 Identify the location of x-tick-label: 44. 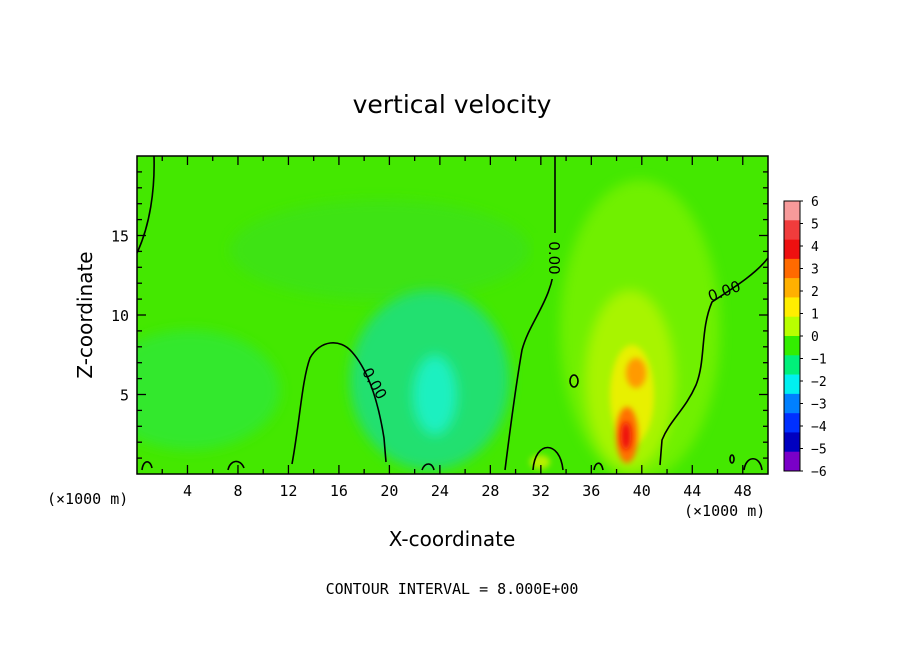
(692, 491).